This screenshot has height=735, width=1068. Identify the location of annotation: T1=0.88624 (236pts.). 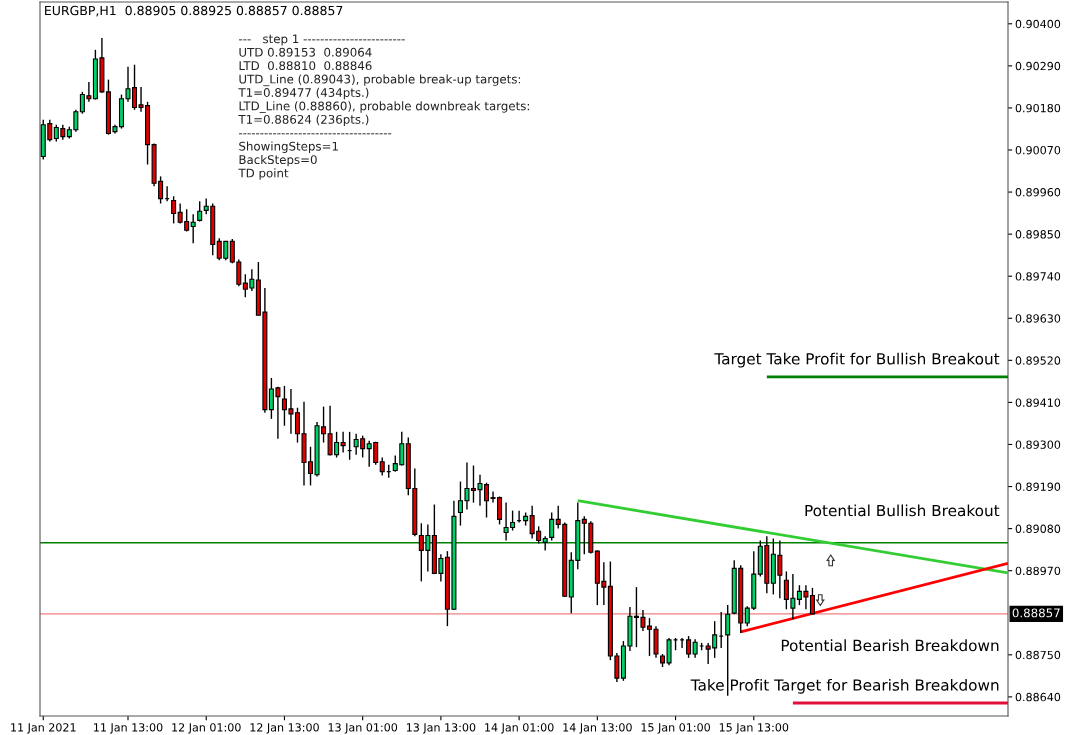
(303, 120).